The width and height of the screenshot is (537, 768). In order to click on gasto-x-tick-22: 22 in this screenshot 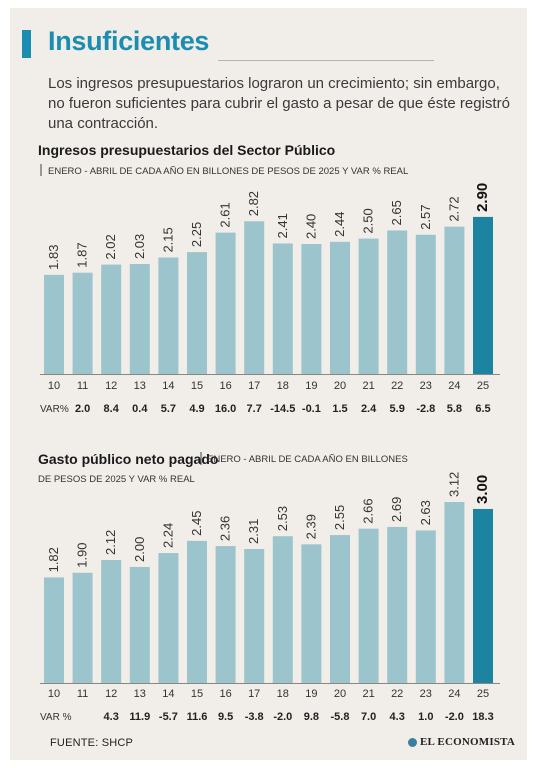, I will do `click(397, 694)`.